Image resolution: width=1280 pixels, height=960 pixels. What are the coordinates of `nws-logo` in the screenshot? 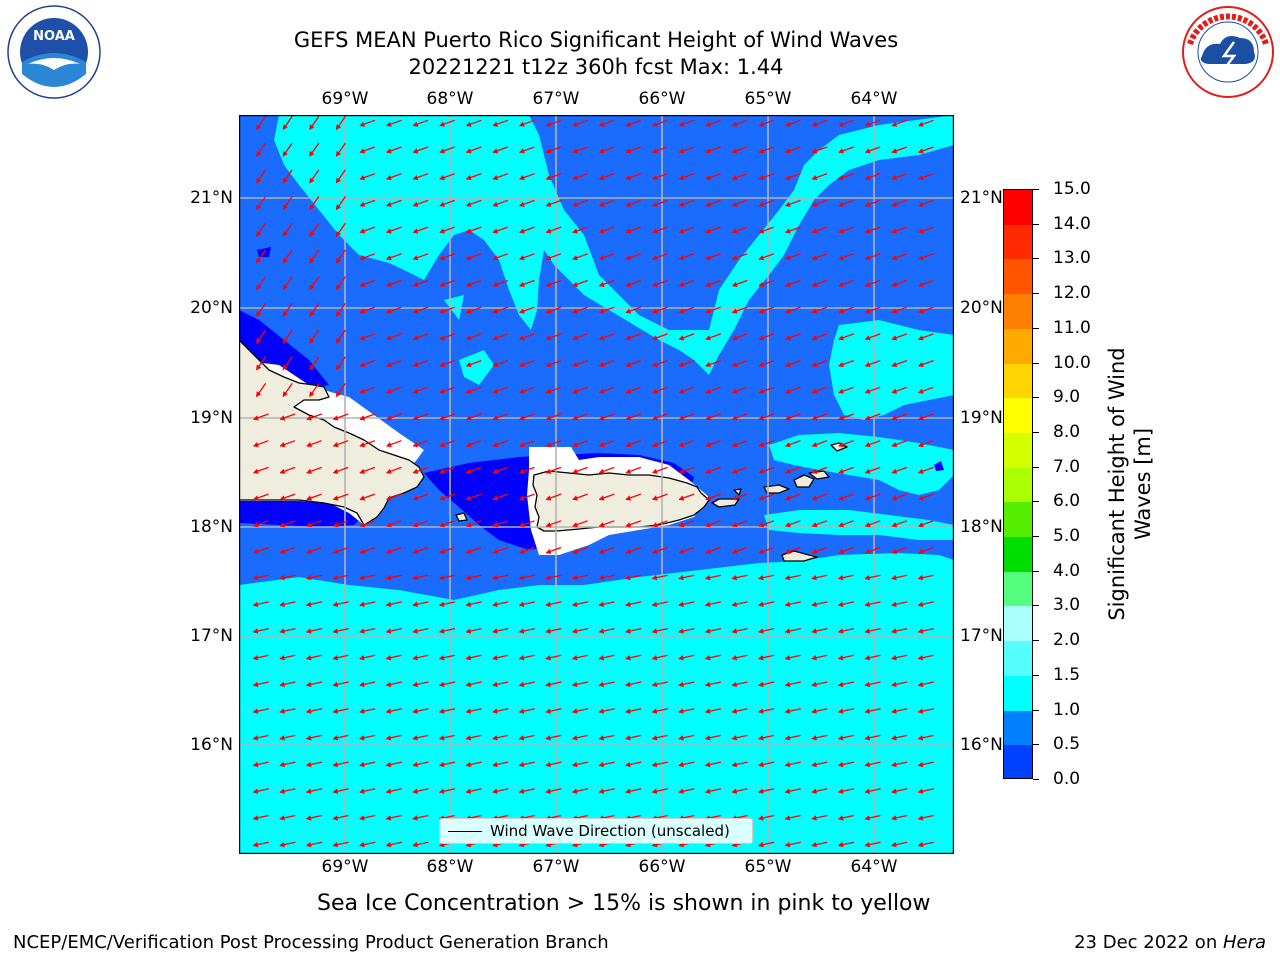 It's located at (1228, 52).